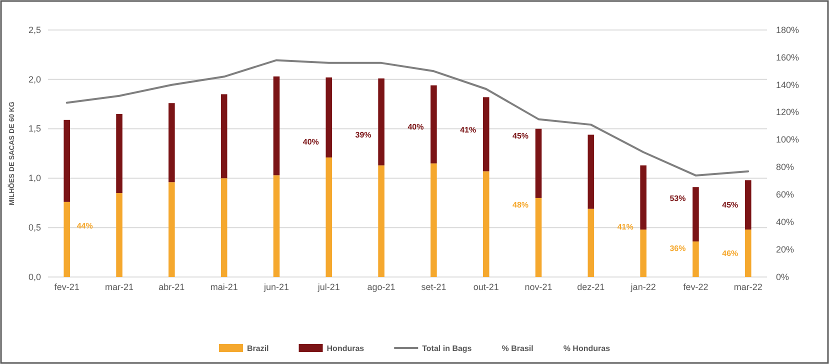 This screenshot has width=829, height=364. I want to click on x-tick-label: fev-22, so click(695, 287).